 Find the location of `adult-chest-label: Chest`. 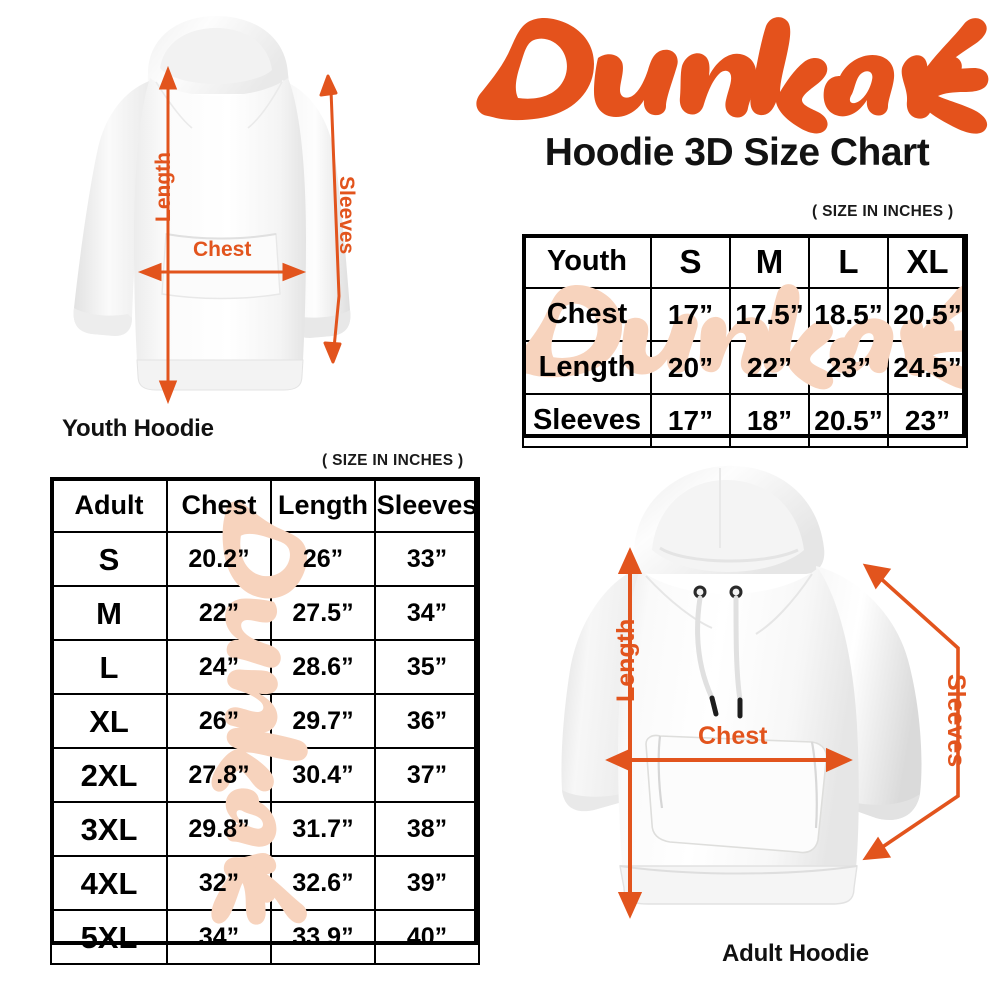

adult-chest-label: Chest is located at coordinates (733, 736).